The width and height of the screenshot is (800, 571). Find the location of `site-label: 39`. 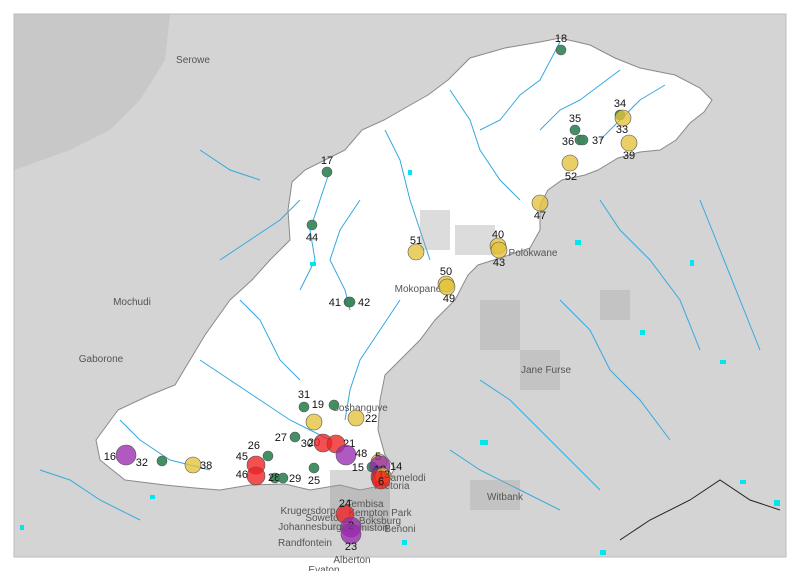

site-label: 39 is located at coordinates (629, 156).